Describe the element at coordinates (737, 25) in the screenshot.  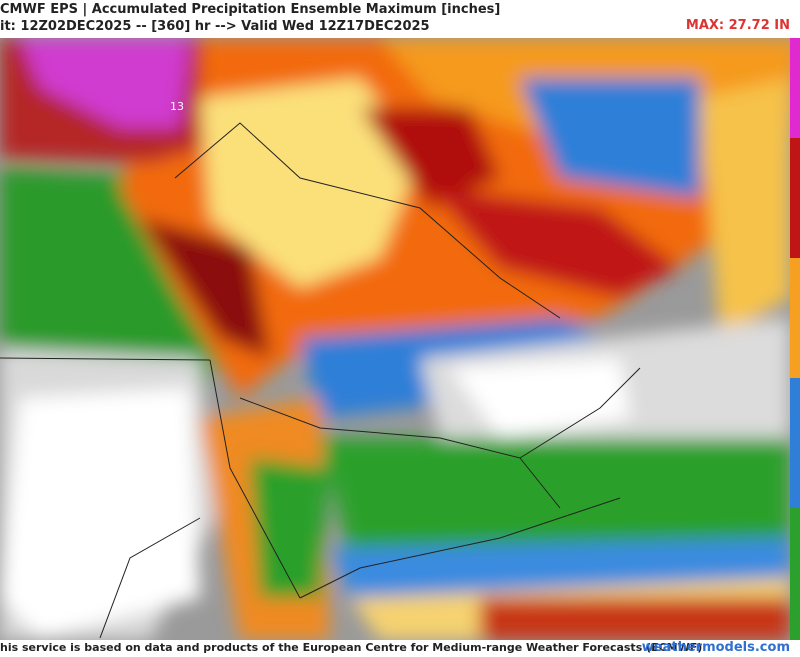
I see `max-label: MAX: 27.72 IN` at that location.